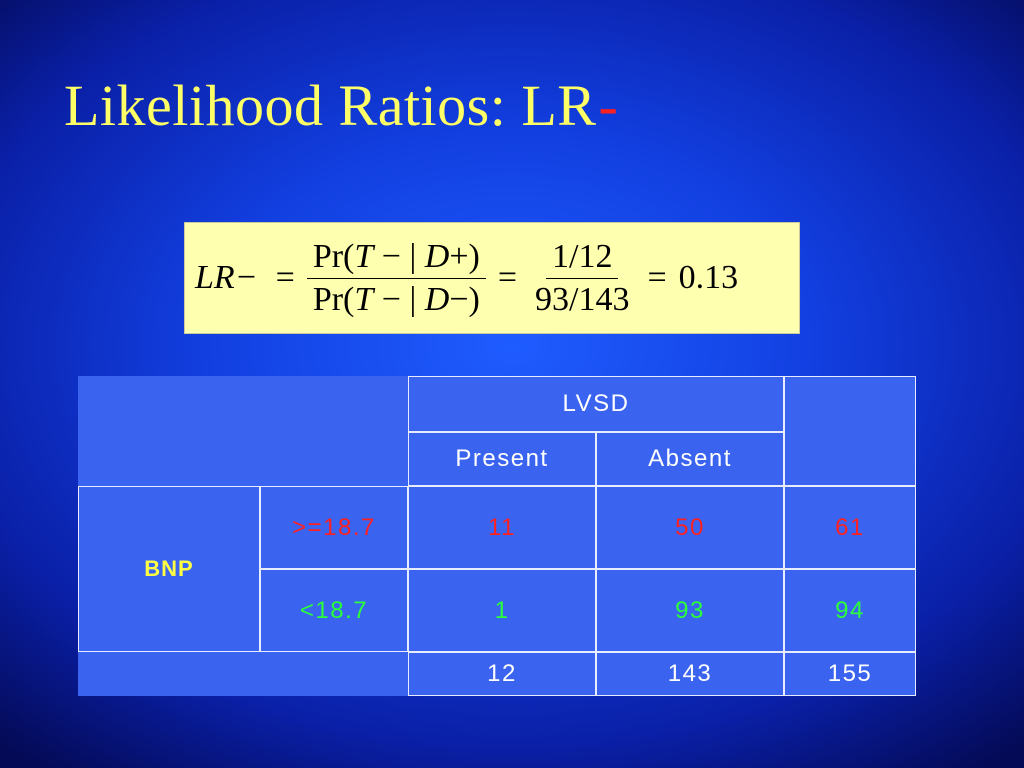 The height and width of the screenshot is (768, 1024). Describe the element at coordinates (502, 674) in the screenshot. I see `total-present: 12` at that location.